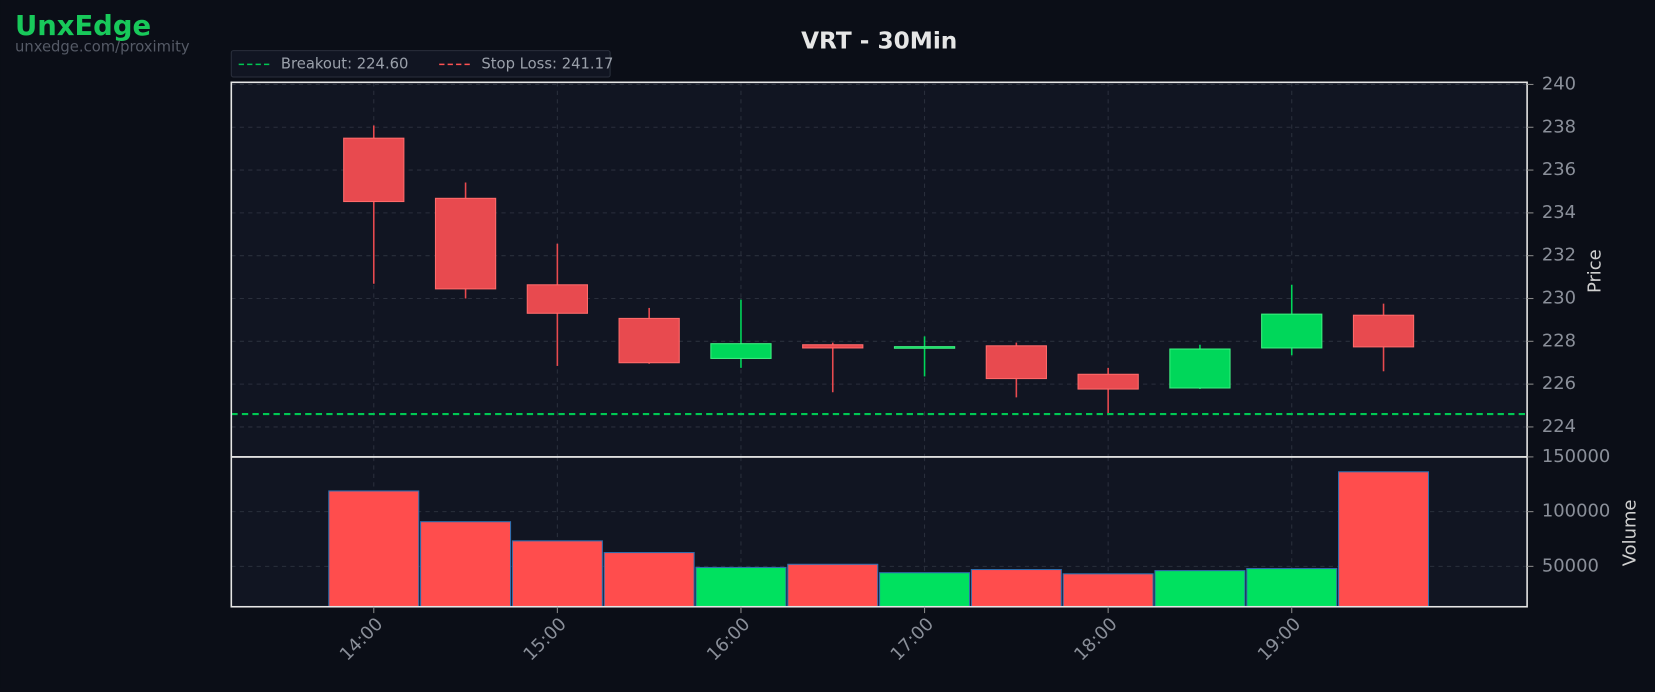  I want to click on legend-label: Breakout: 224.60, so click(345, 63).